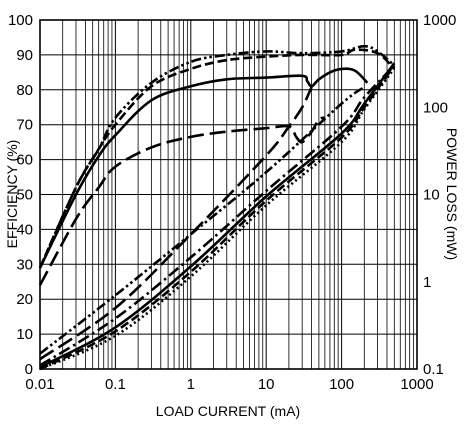 This screenshot has height=426, width=465. What do you see at coordinates (24, 55) in the screenshot?
I see `y-left-tick-label: 90` at bounding box center [24, 55].